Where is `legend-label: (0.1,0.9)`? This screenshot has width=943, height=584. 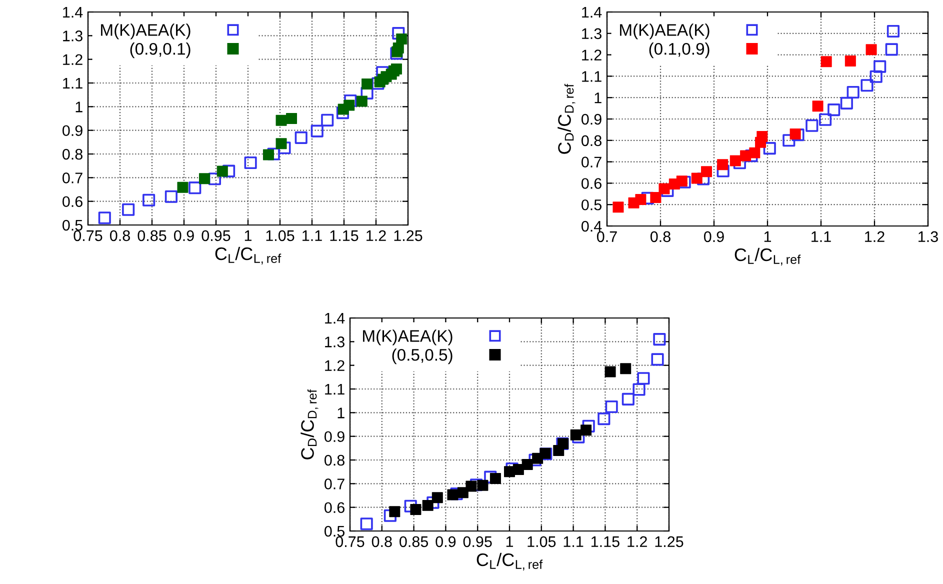
legend-label: (0.1,0.9) is located at coordinates (679, 50).